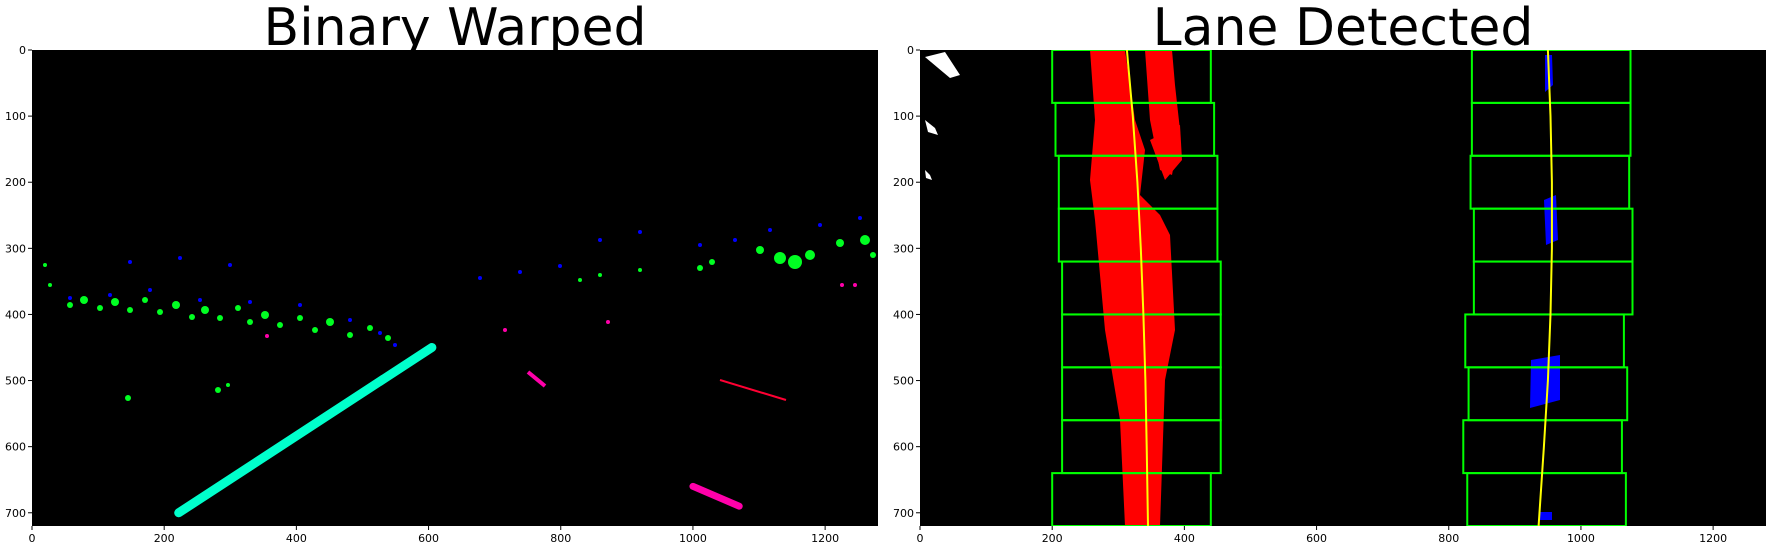  Describe the element at coordinates (22, 50) in the screenshot. I see `left-y-tick-label: 0` at that location.